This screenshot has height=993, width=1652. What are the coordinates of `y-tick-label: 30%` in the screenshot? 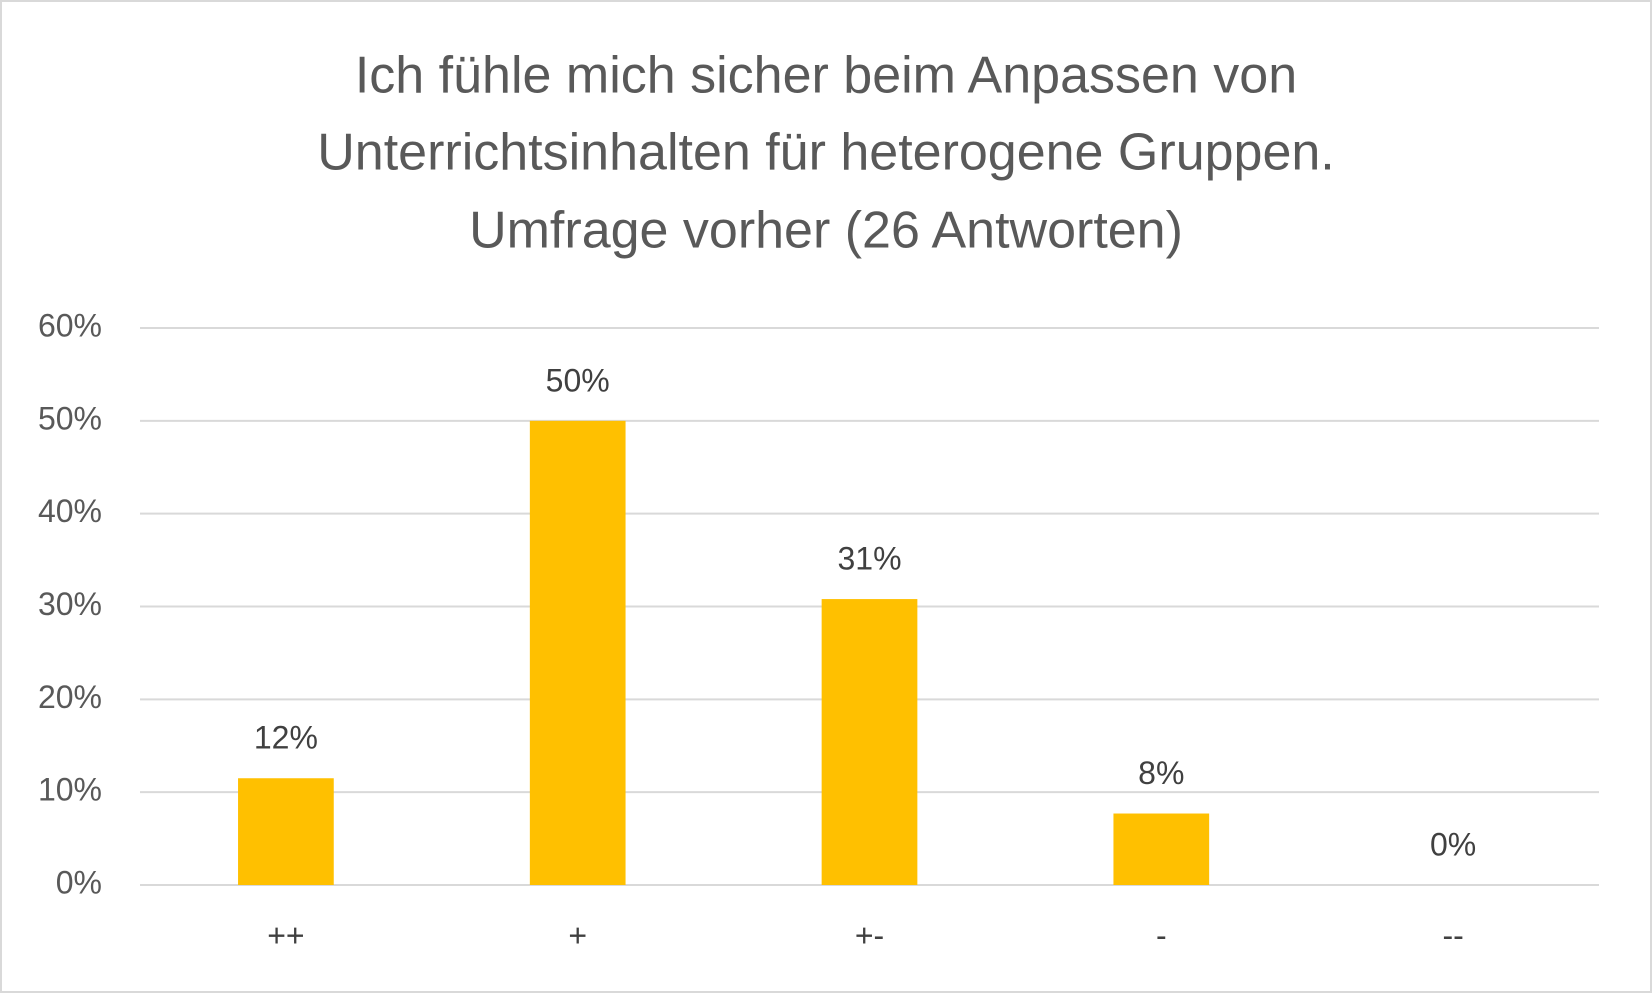 It's located at (70, 604).